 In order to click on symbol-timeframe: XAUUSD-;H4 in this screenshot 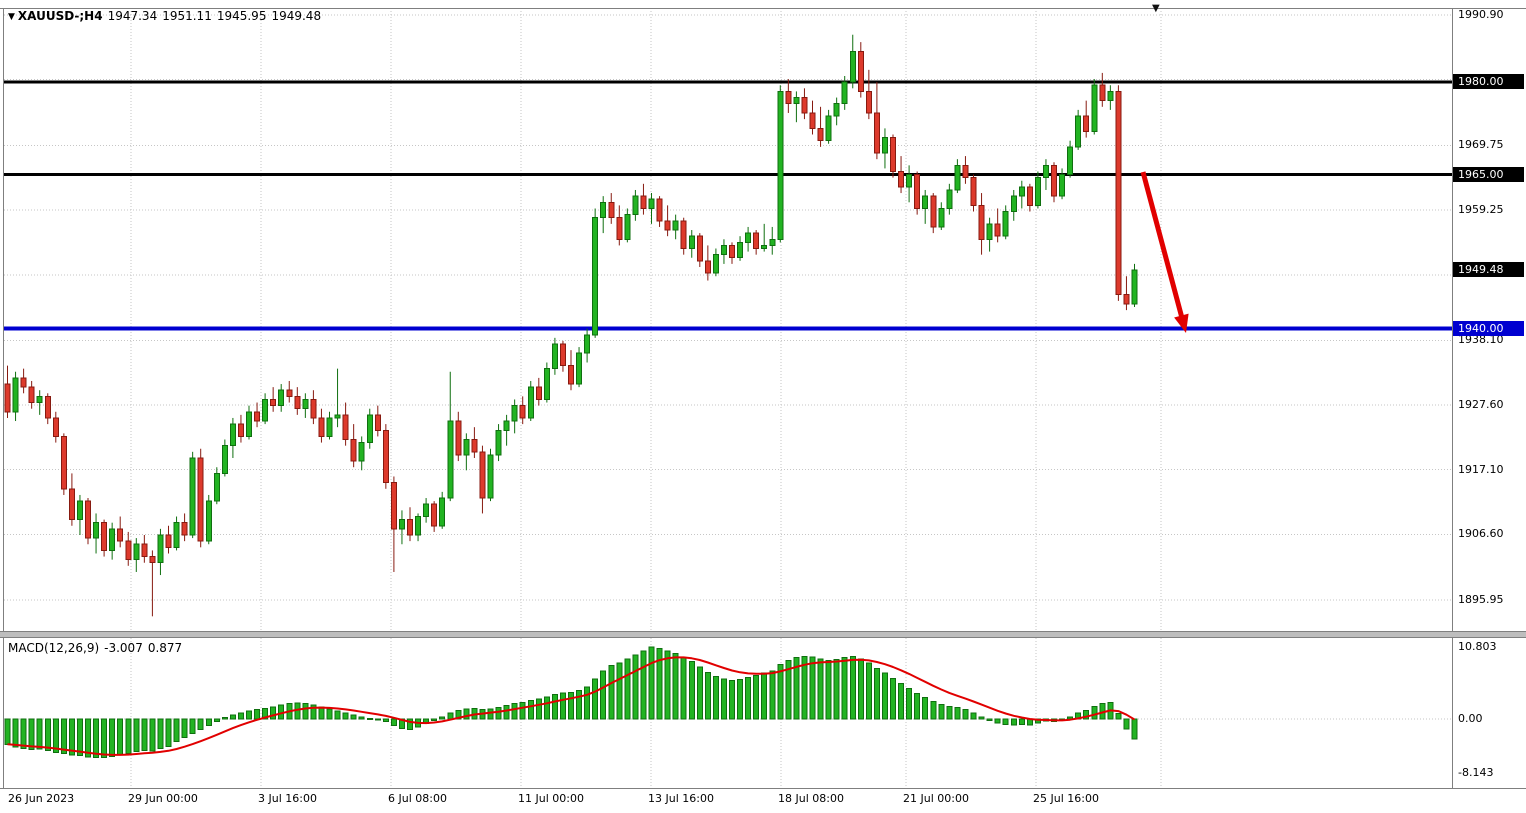, I will do `click(60, 16)`.